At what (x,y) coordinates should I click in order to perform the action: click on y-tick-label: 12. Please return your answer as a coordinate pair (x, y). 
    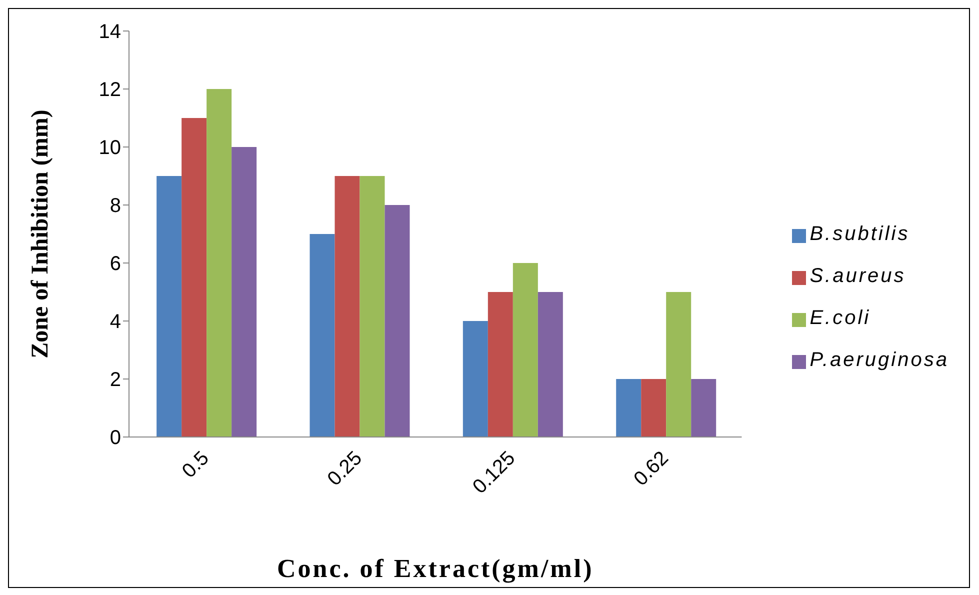
    Looking at the image, I should click on (109, 90).